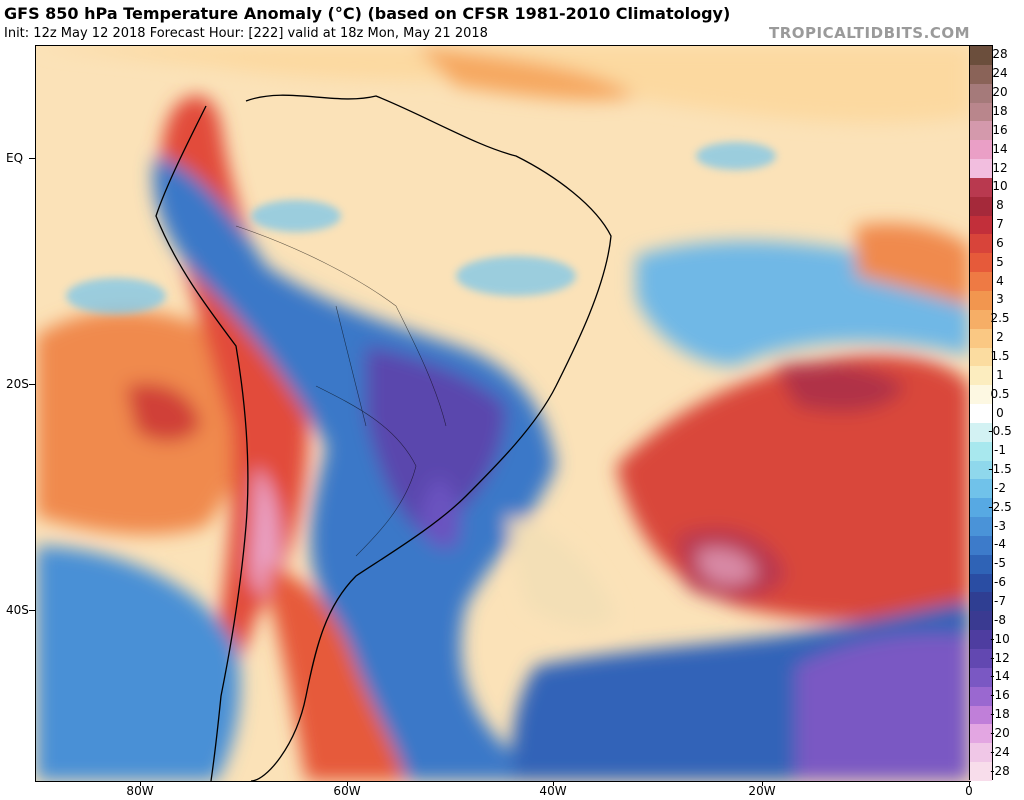  Describe the element at coordinates (1000, 148) in the screenshot. I see `colorbar-level-label: 14` at that location.